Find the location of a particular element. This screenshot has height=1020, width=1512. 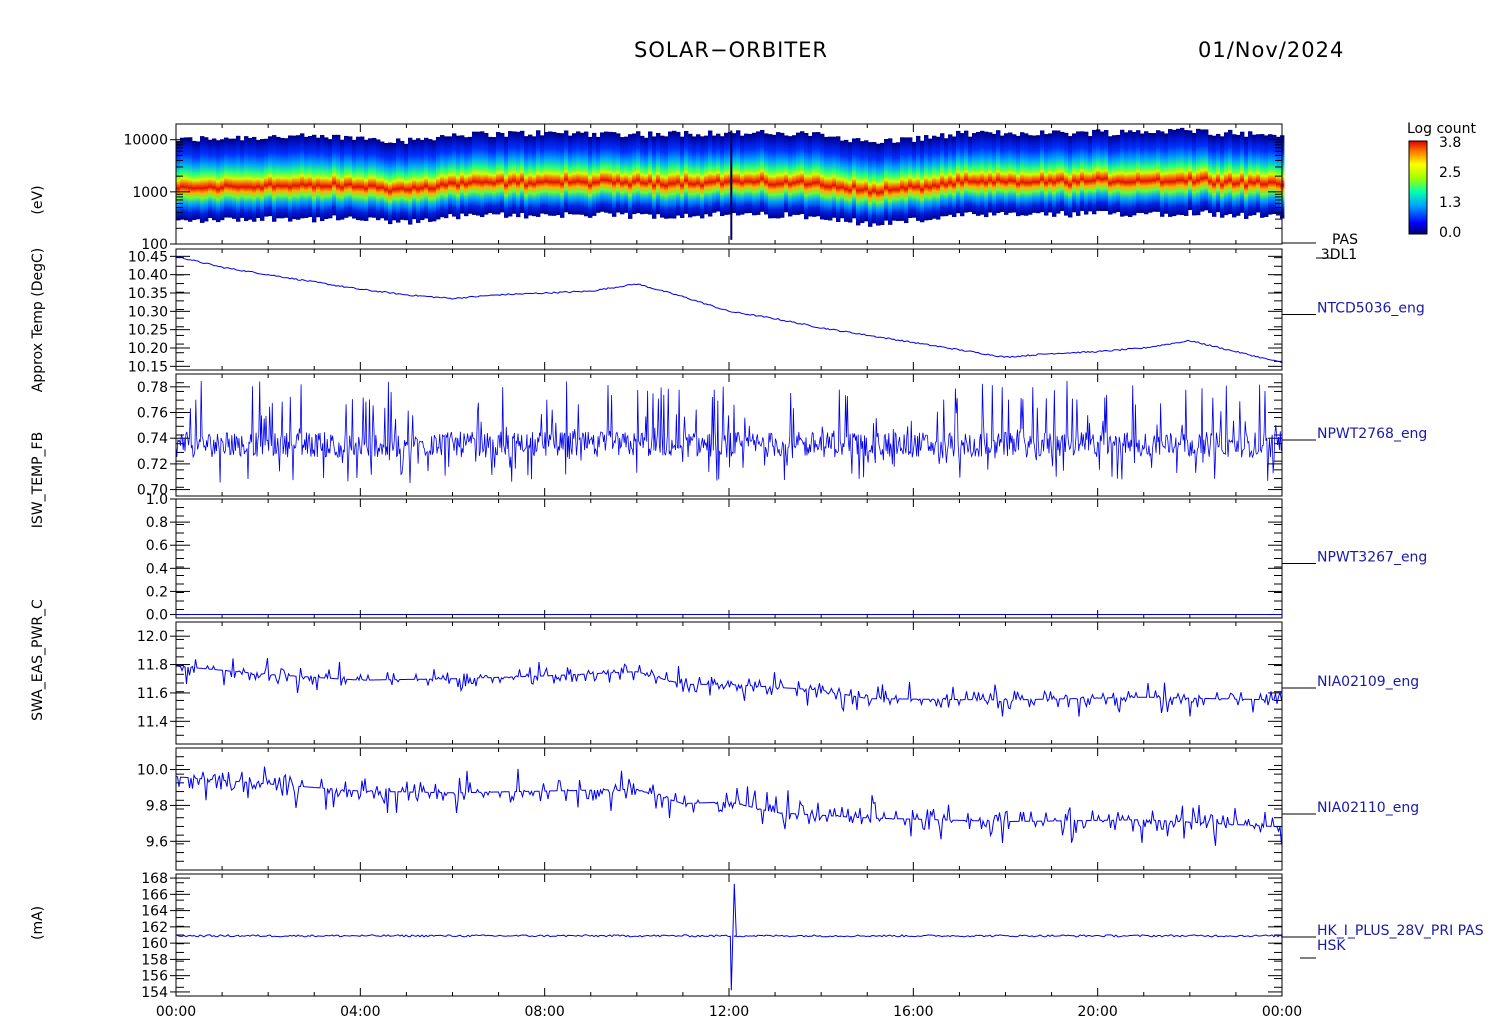

panel-label: NIA02110_eng is located at coordinates (1368, 808).